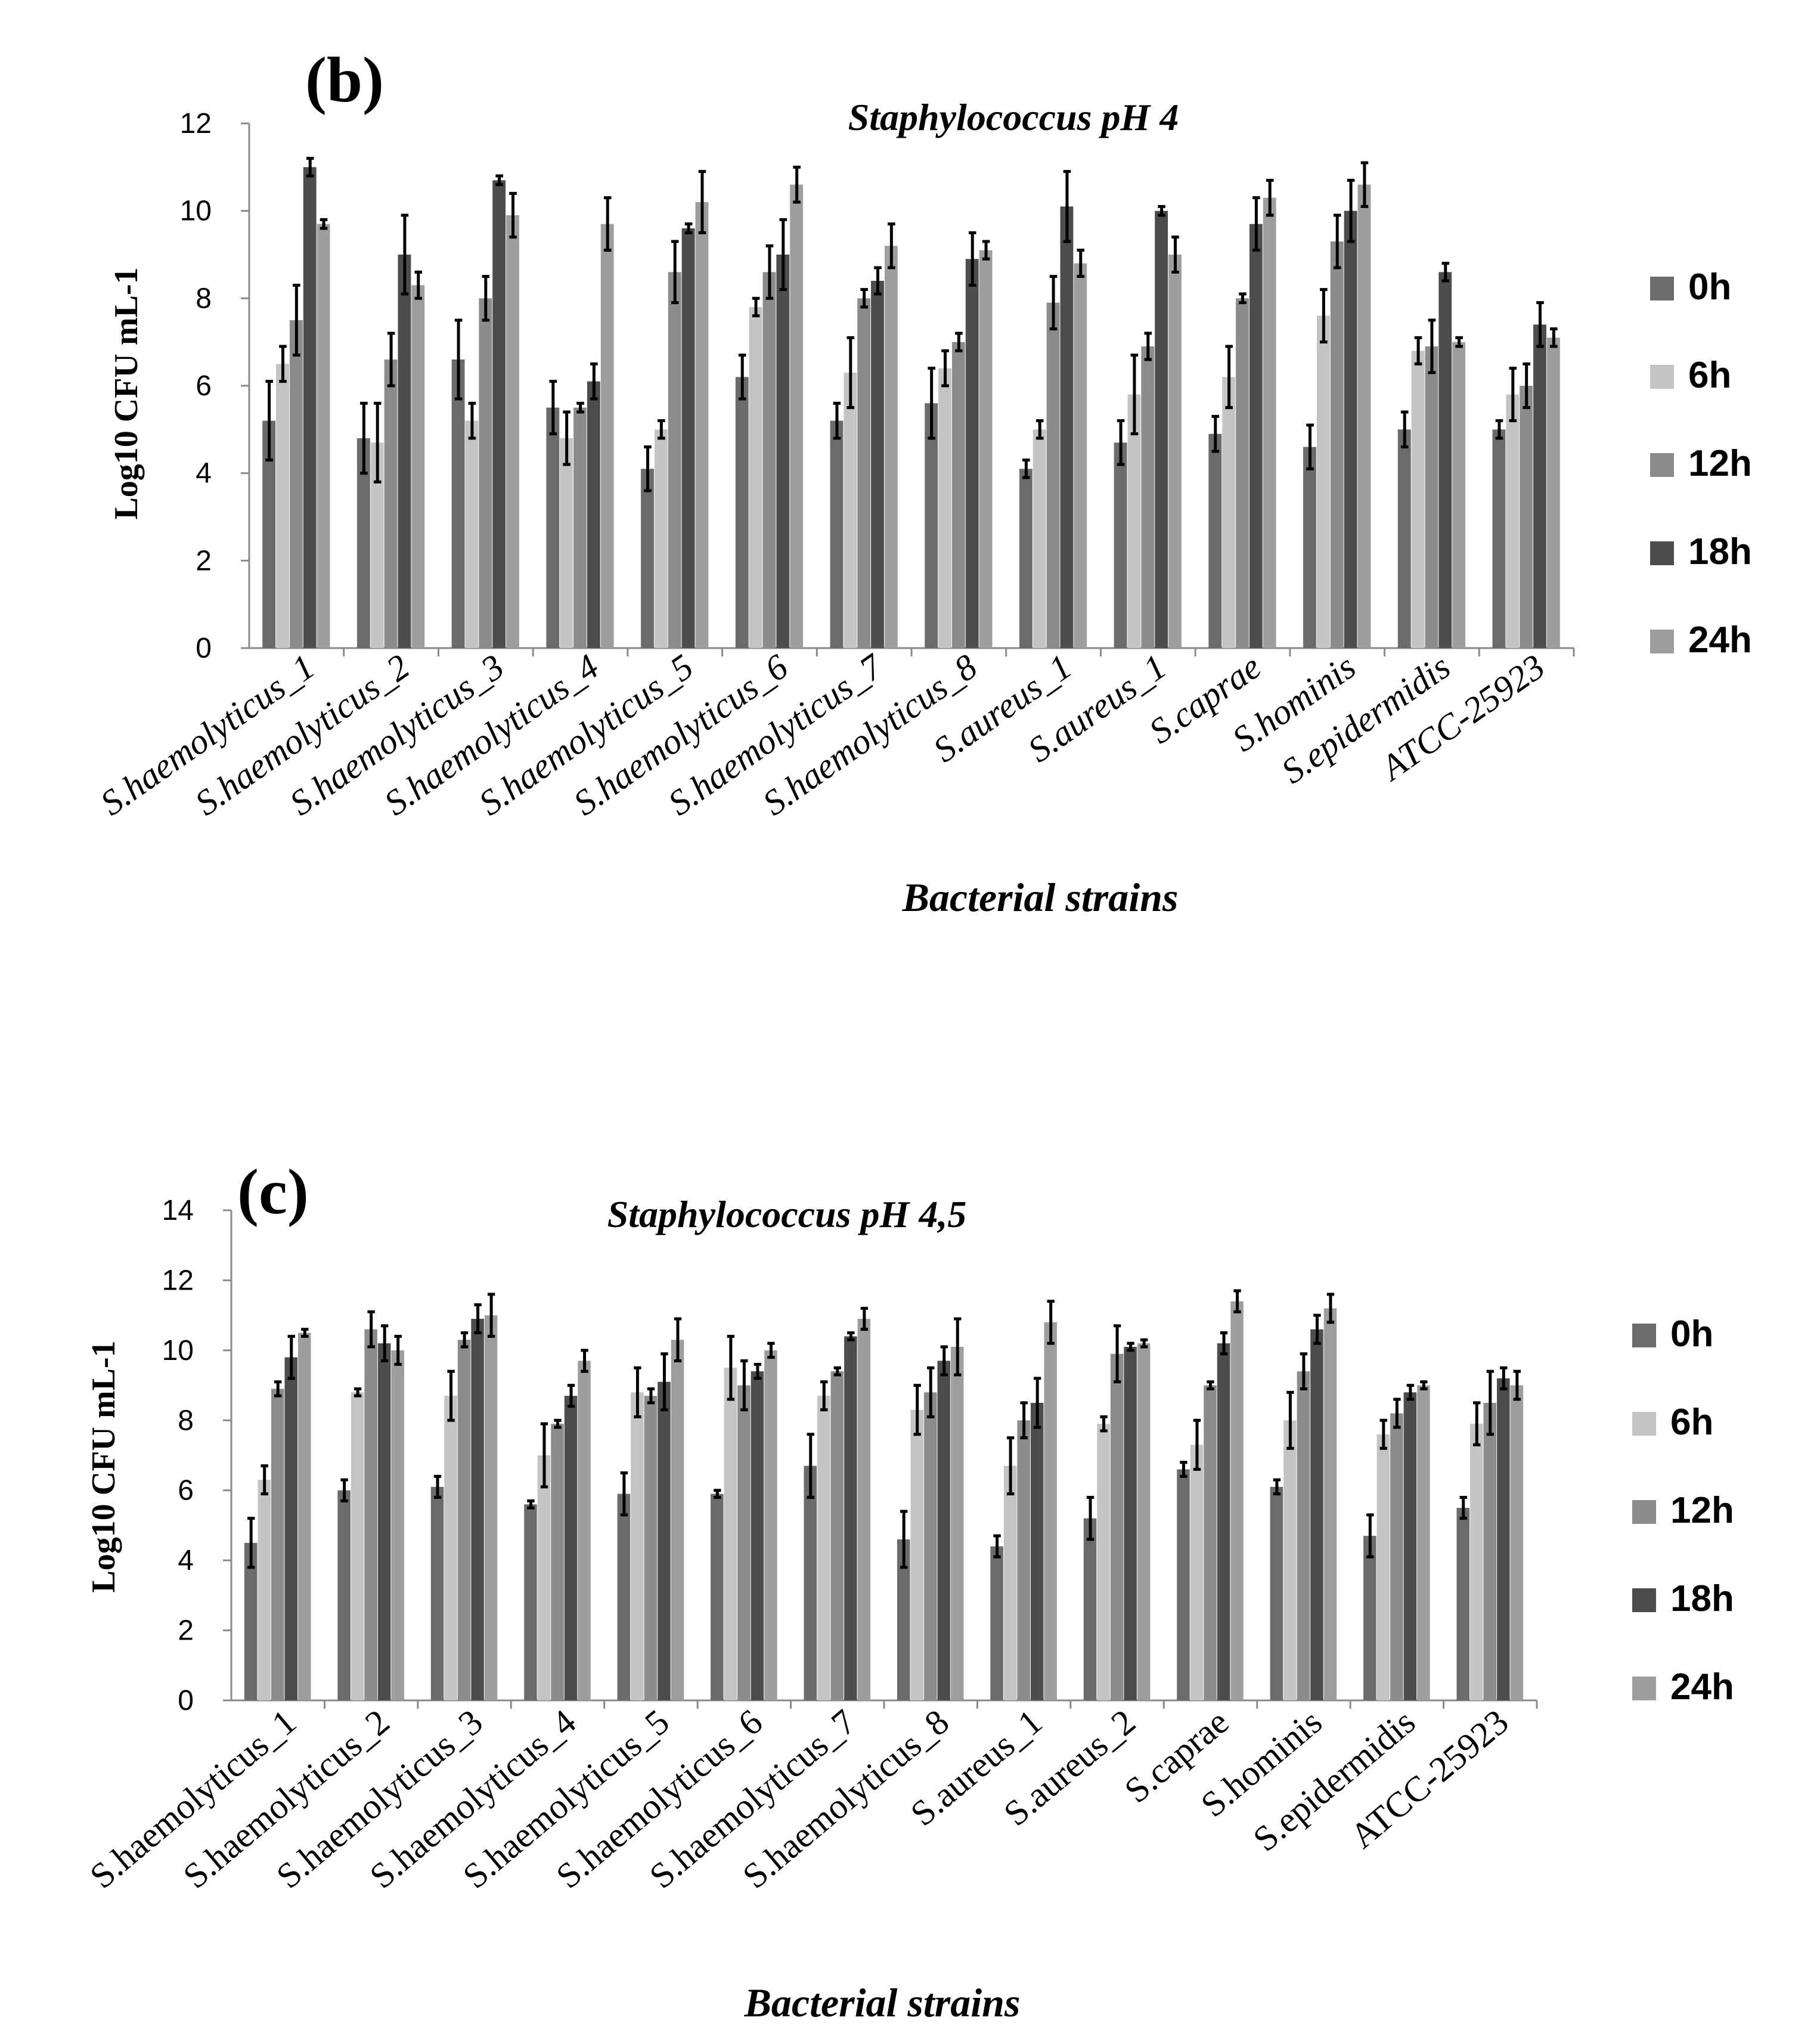 The width and height of the screenshot is (1820, 2042). What do you see at coordinates (787, 1214) in the screenshot?
I see `chart-title: Staphylococcus pH 4,5` at bounding box center [787, 1214].